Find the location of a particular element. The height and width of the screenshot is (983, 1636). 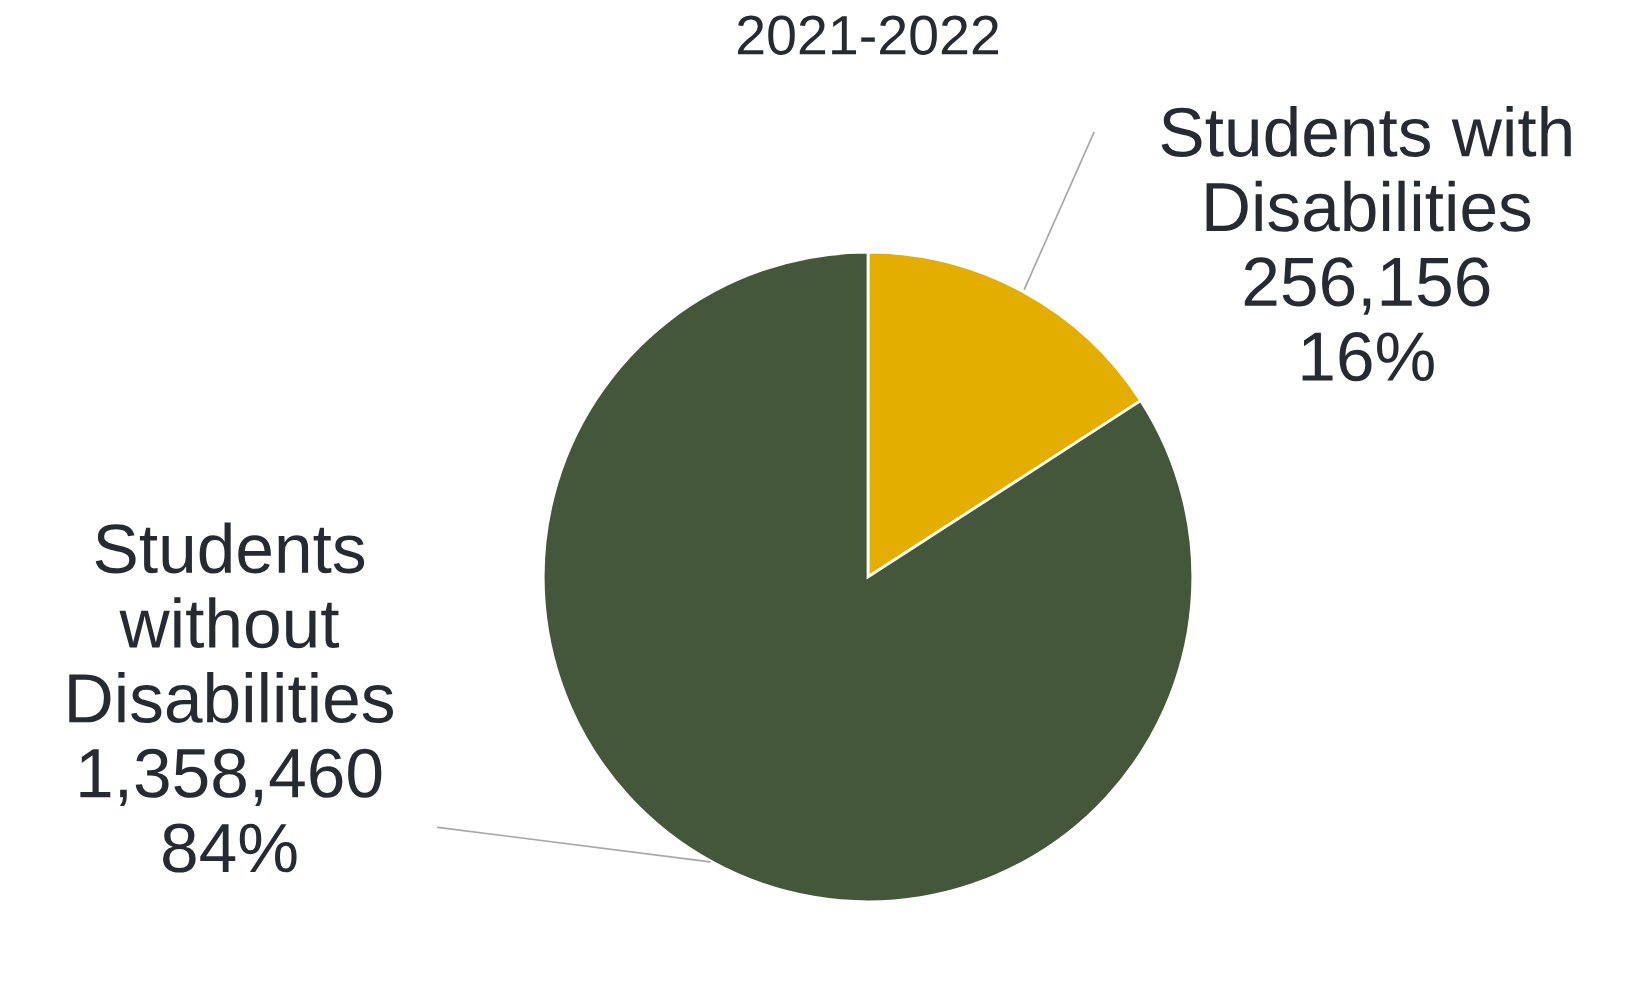

slice-label: Students without Disabilities is located at coordinates (231, 623).